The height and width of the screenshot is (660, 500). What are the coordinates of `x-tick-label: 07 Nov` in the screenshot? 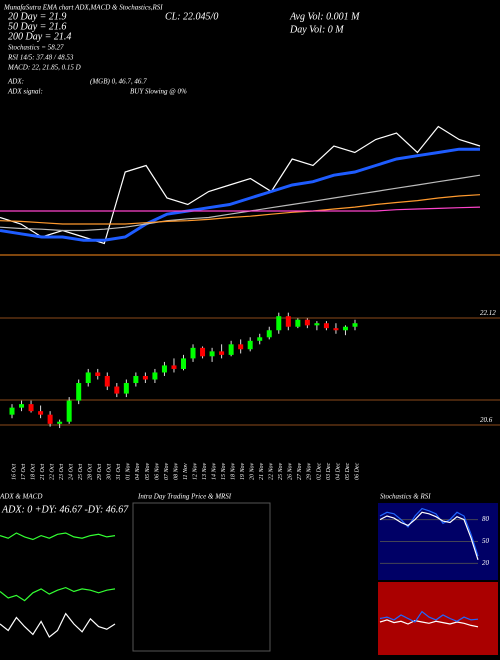 It's located at (167, 471).